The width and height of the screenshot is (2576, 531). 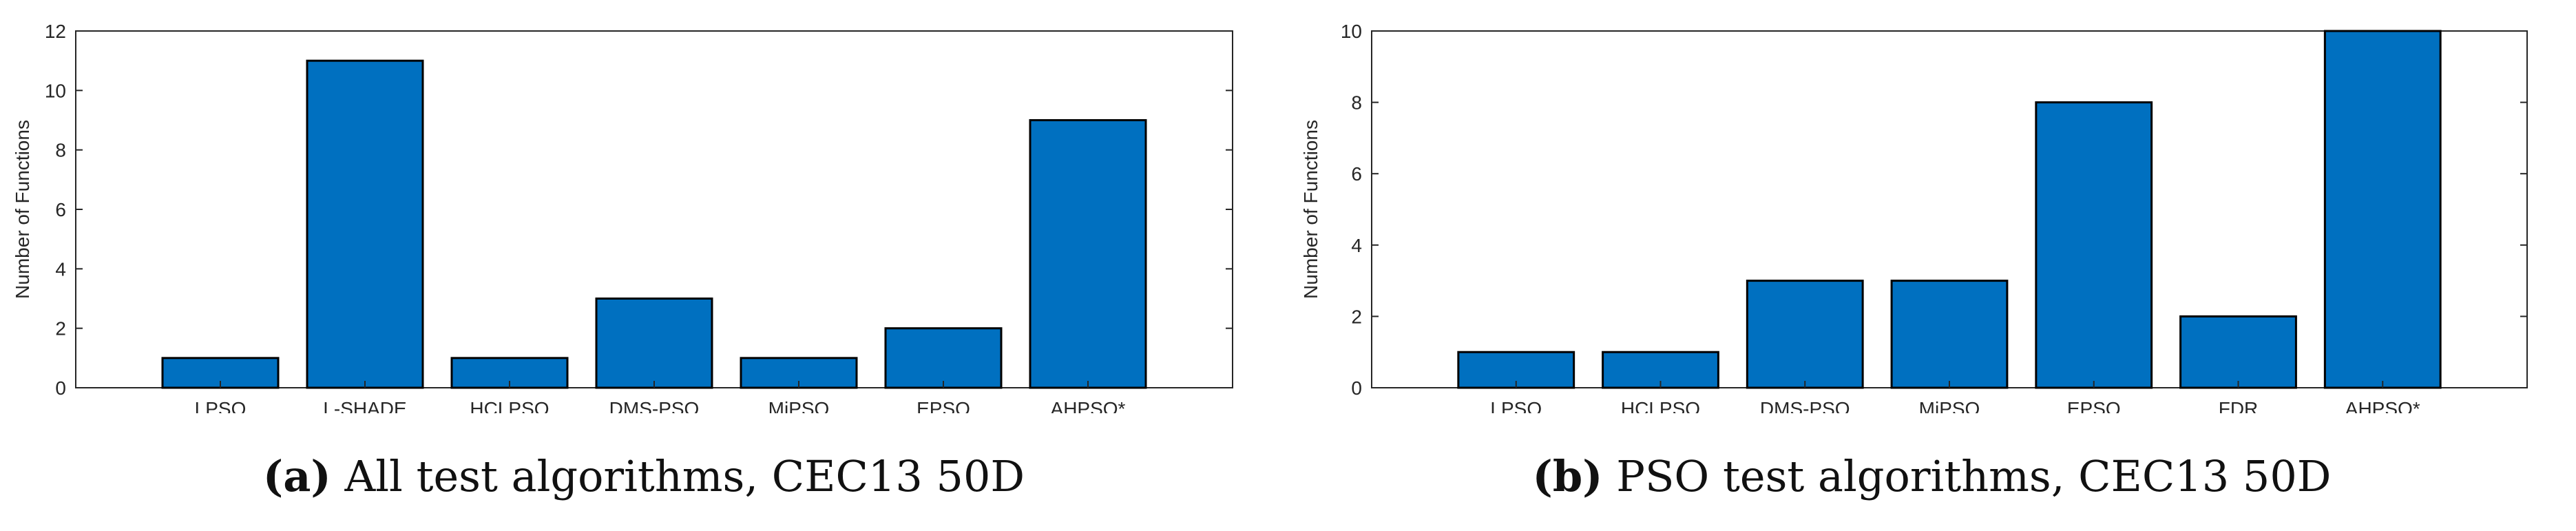 I want to click on caption-b: (b) PSO test algorithms, CEC13 50D, so click(x=1932, y=476).